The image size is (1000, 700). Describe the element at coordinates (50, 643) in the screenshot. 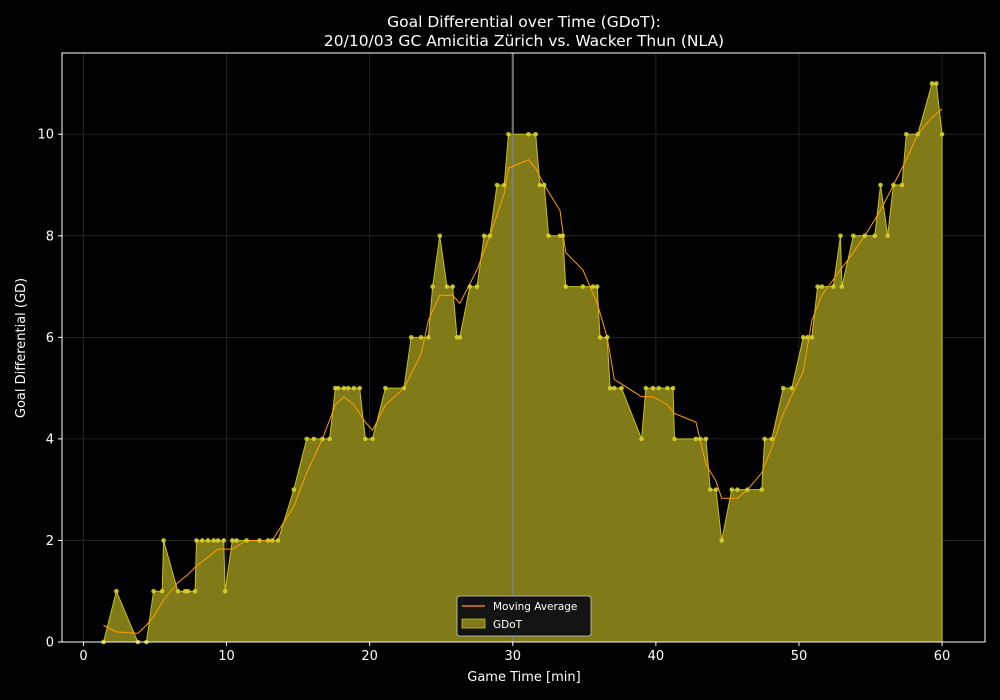

I see `y-tick-label: 0` at that location.